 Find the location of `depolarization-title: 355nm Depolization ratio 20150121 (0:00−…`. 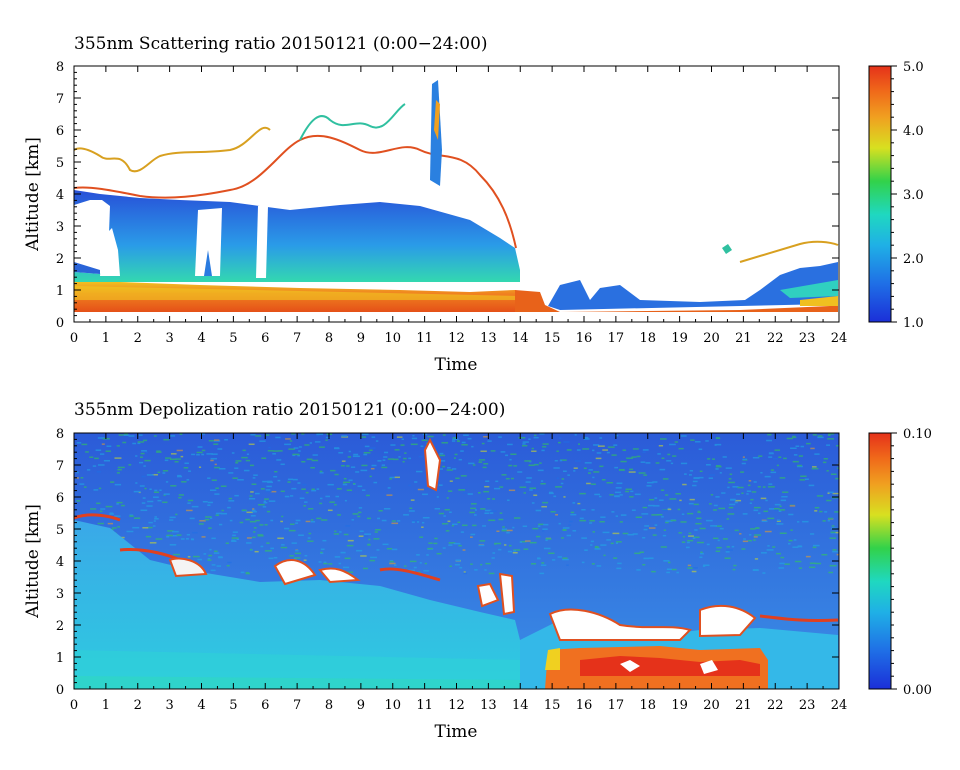

depolarization-title: 355nm Depolization ratio 20150121 (0:00−… is located at coordinates (289, 410).